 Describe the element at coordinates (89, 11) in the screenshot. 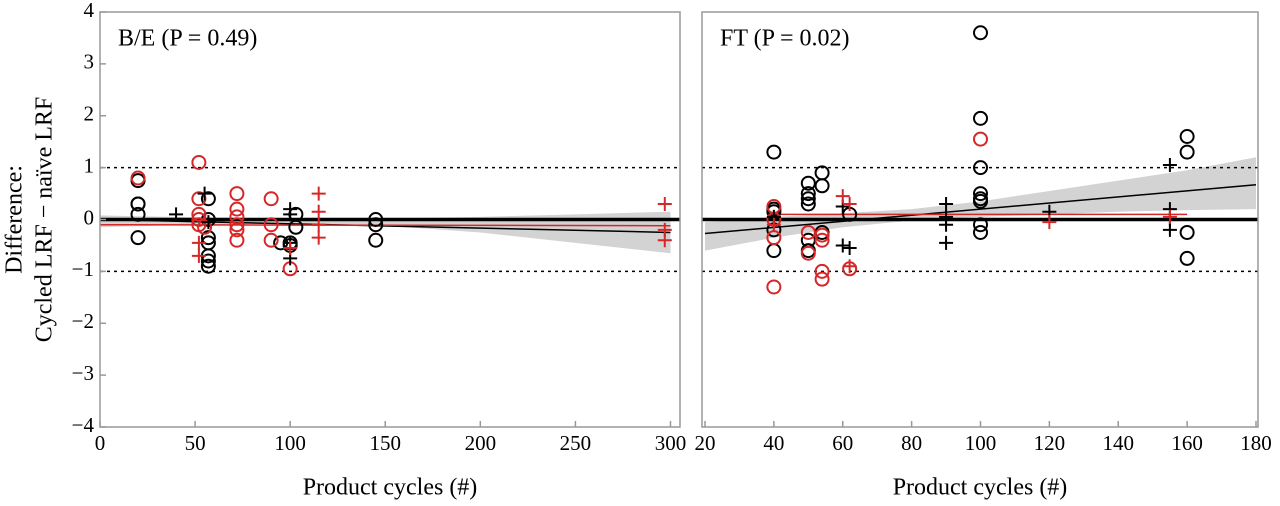

I see `y-tick-label: 4` at that location.